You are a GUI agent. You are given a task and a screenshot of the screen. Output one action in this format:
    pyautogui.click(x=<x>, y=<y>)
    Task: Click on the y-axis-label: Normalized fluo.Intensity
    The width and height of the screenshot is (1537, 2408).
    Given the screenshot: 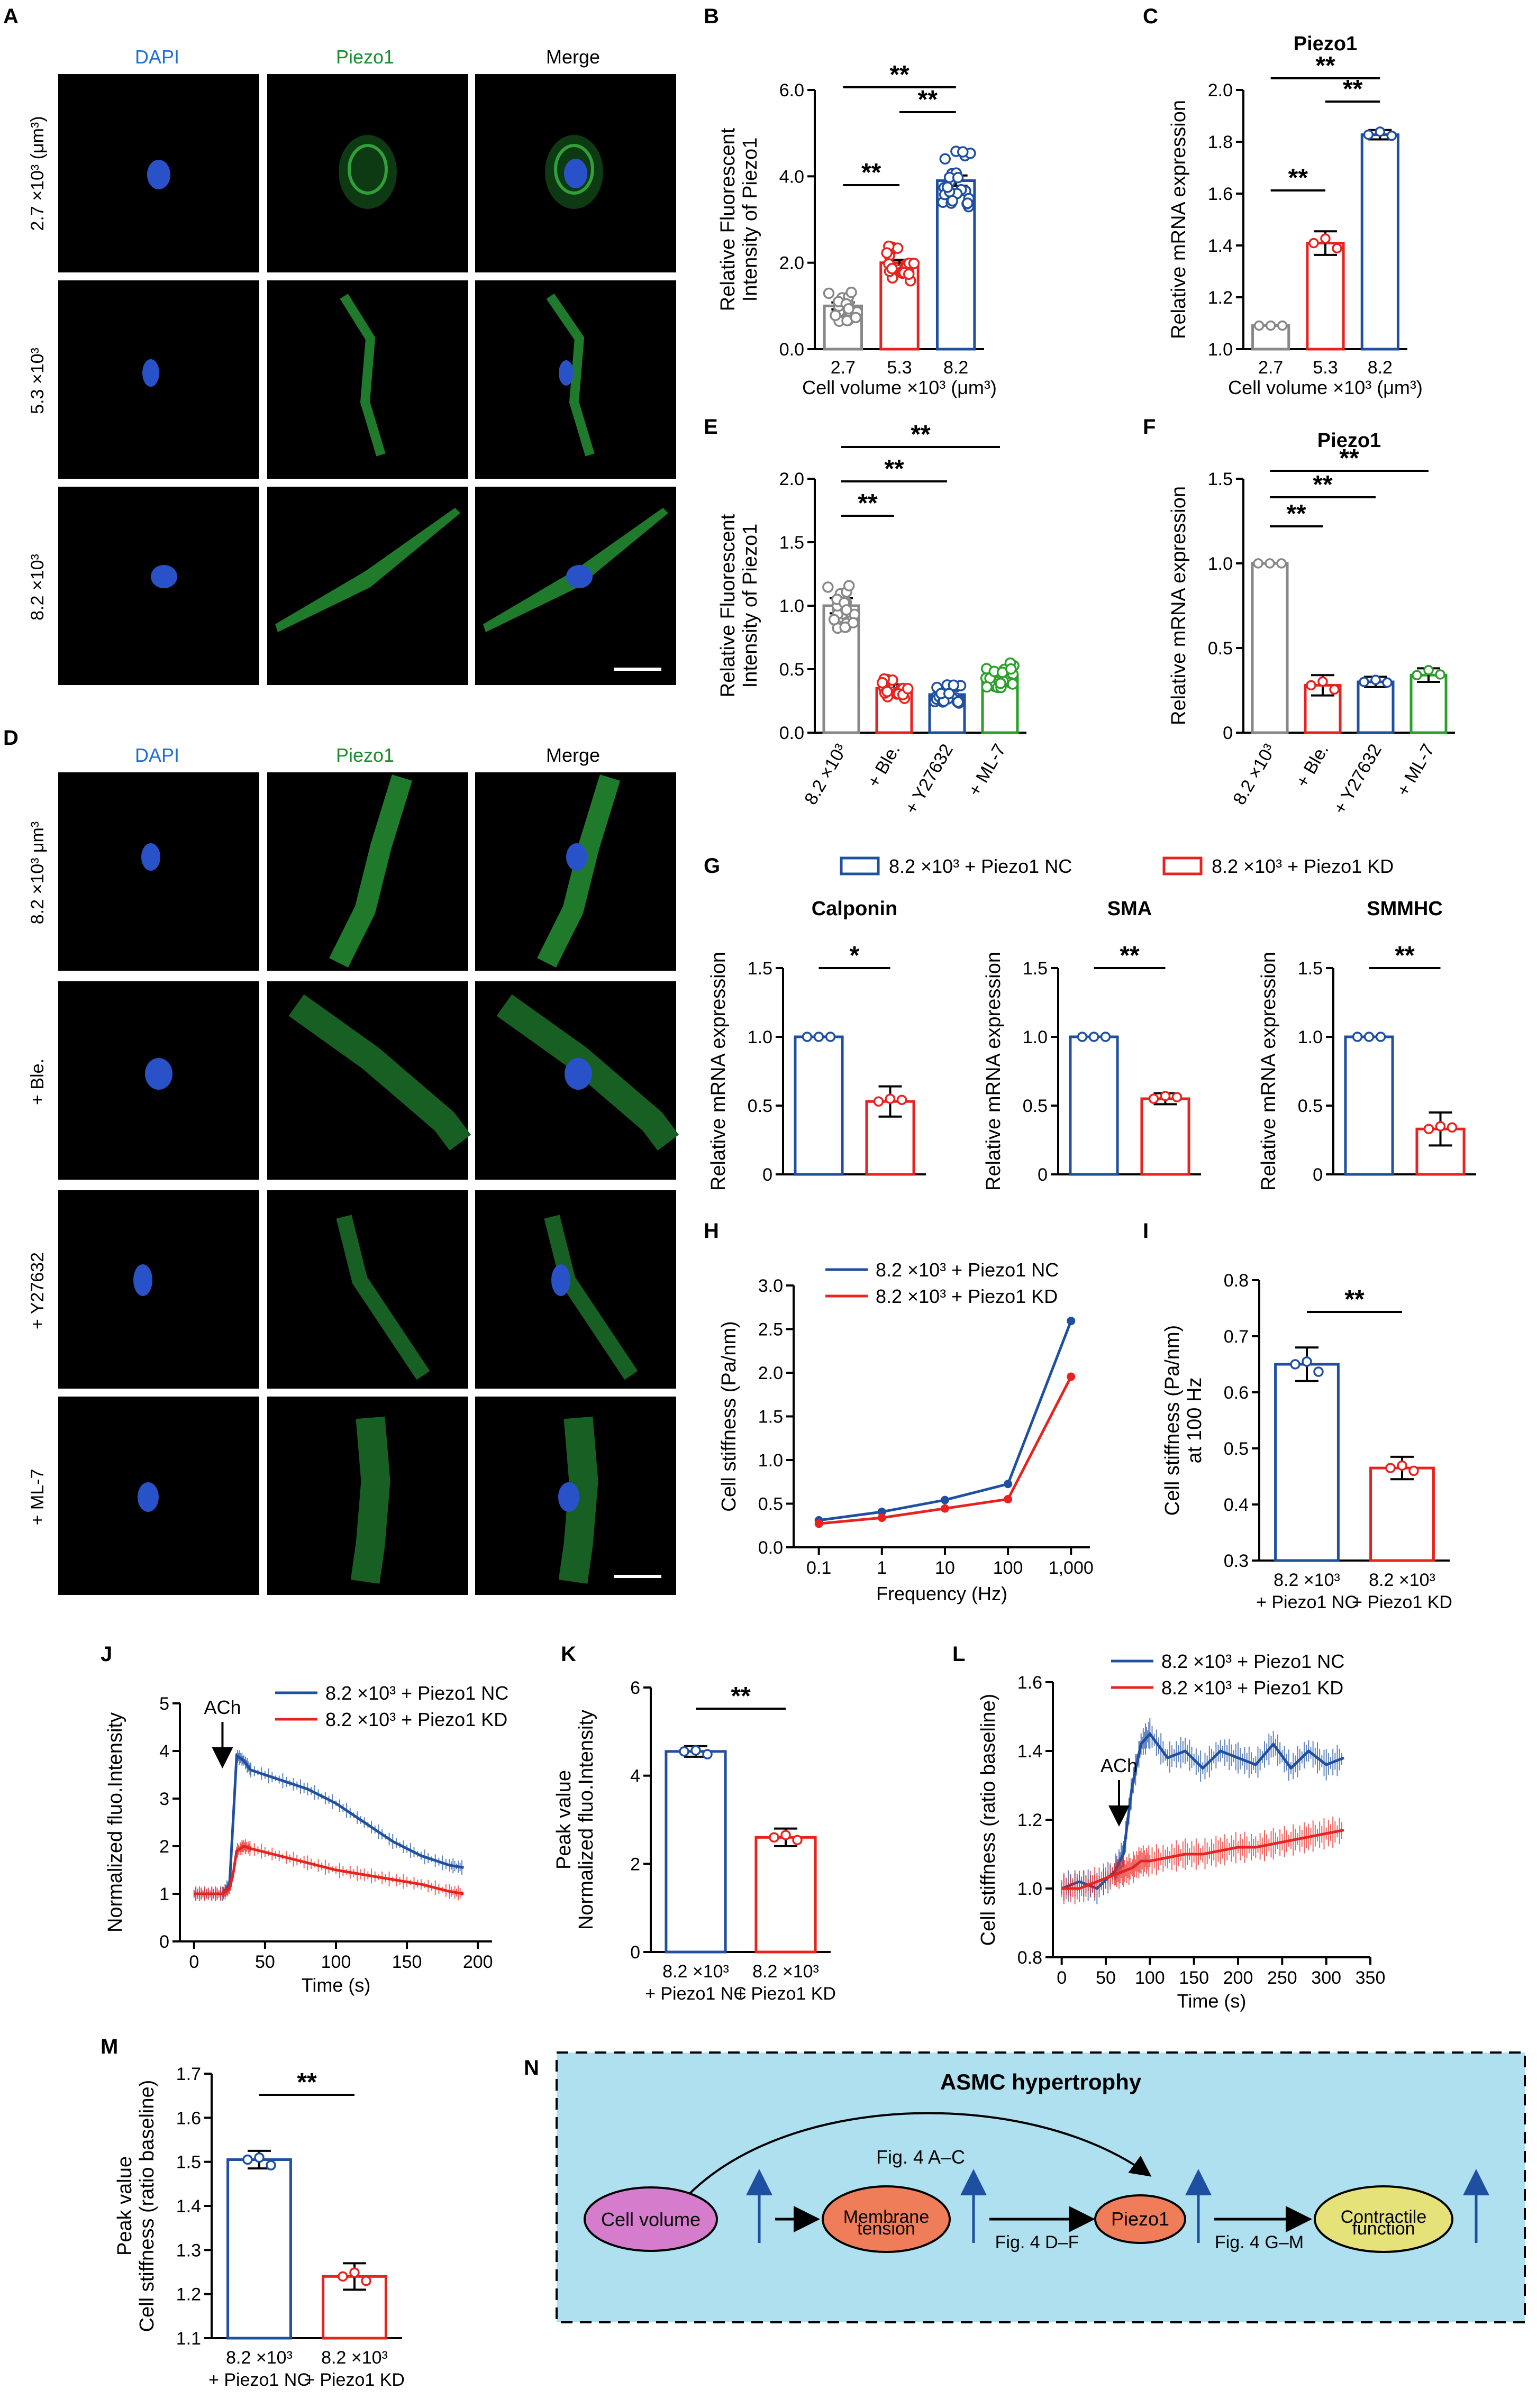 What is the action you would take?
    pyautogui.click(x=115, y=1822)
    